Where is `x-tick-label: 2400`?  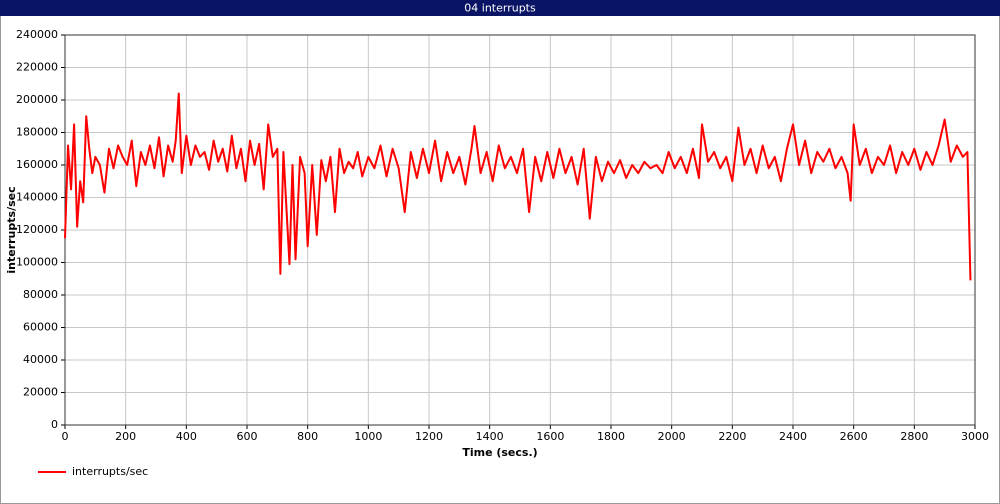
x-tick-label: 2400 is located at coordinates (793, 436).